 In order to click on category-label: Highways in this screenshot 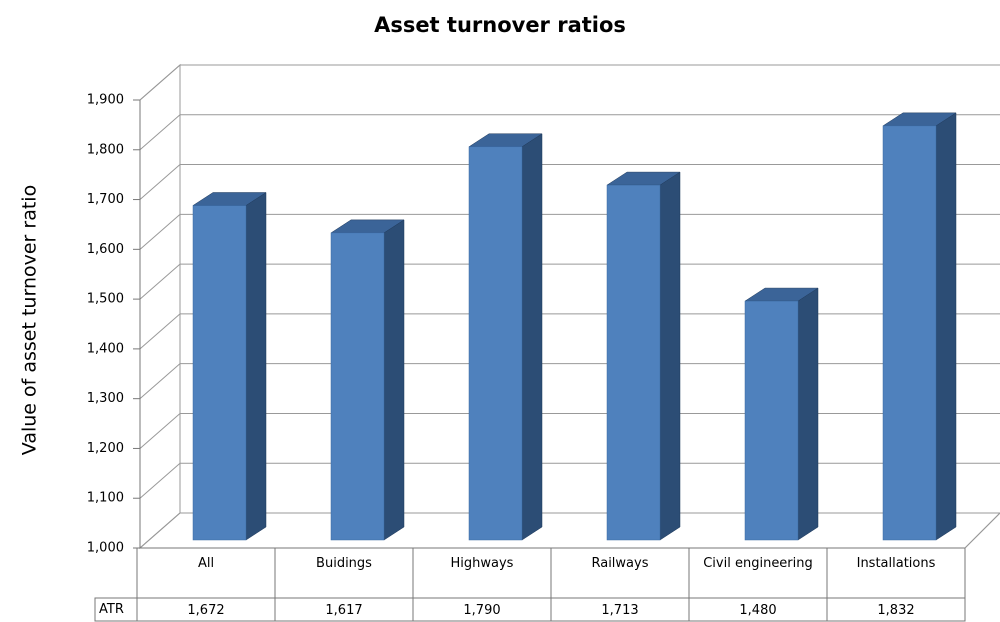, I will do `click(482, 563)`.